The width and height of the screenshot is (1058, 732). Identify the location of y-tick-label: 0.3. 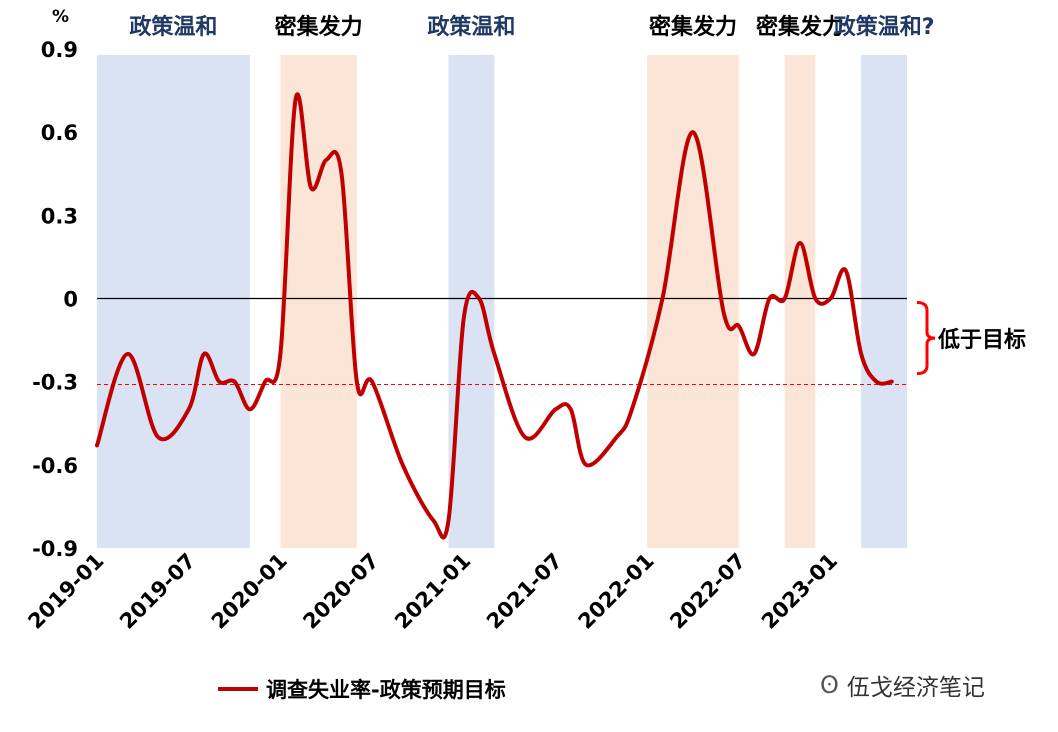
(59, 216).